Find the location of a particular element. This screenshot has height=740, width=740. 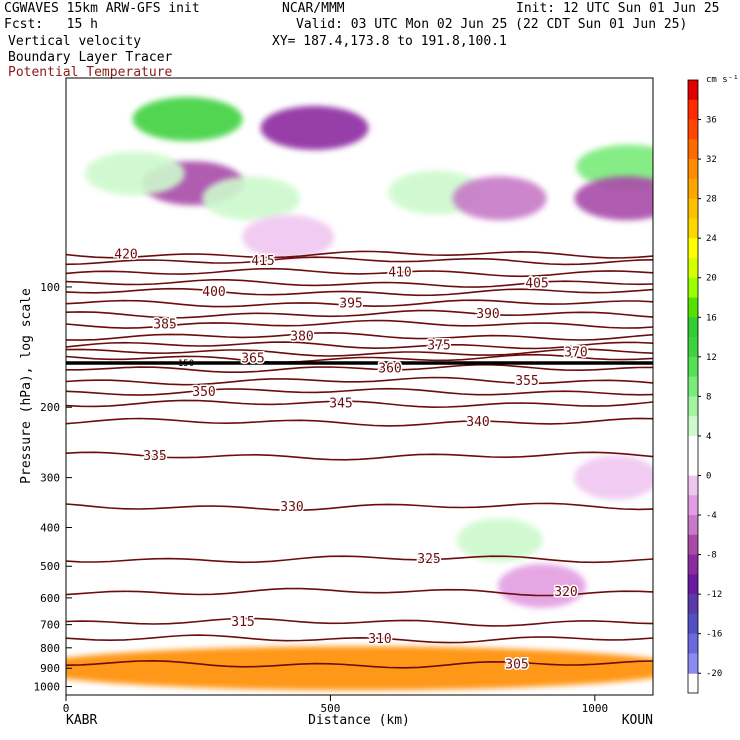

colorbar: 36 32 28 24 20 16 12 8 4 0 -4 -8 -12 -16 -20 is located at coordinates (704, 386).